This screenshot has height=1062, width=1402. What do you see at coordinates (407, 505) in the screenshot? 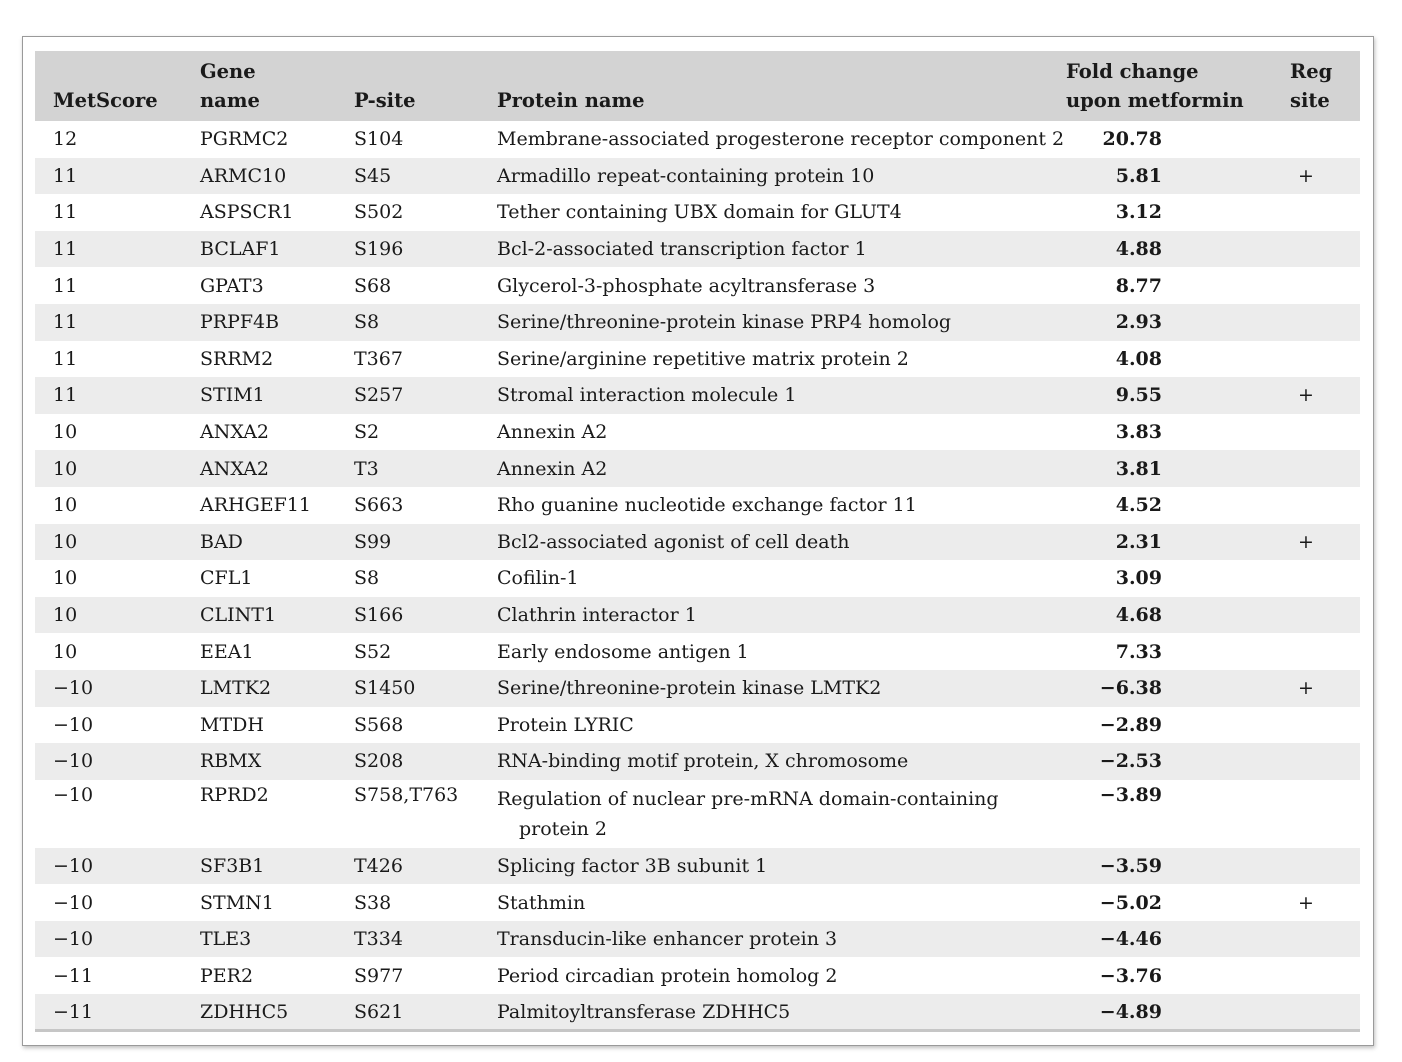
I see `cell-psite: S663` at bounding box center [407, 505].